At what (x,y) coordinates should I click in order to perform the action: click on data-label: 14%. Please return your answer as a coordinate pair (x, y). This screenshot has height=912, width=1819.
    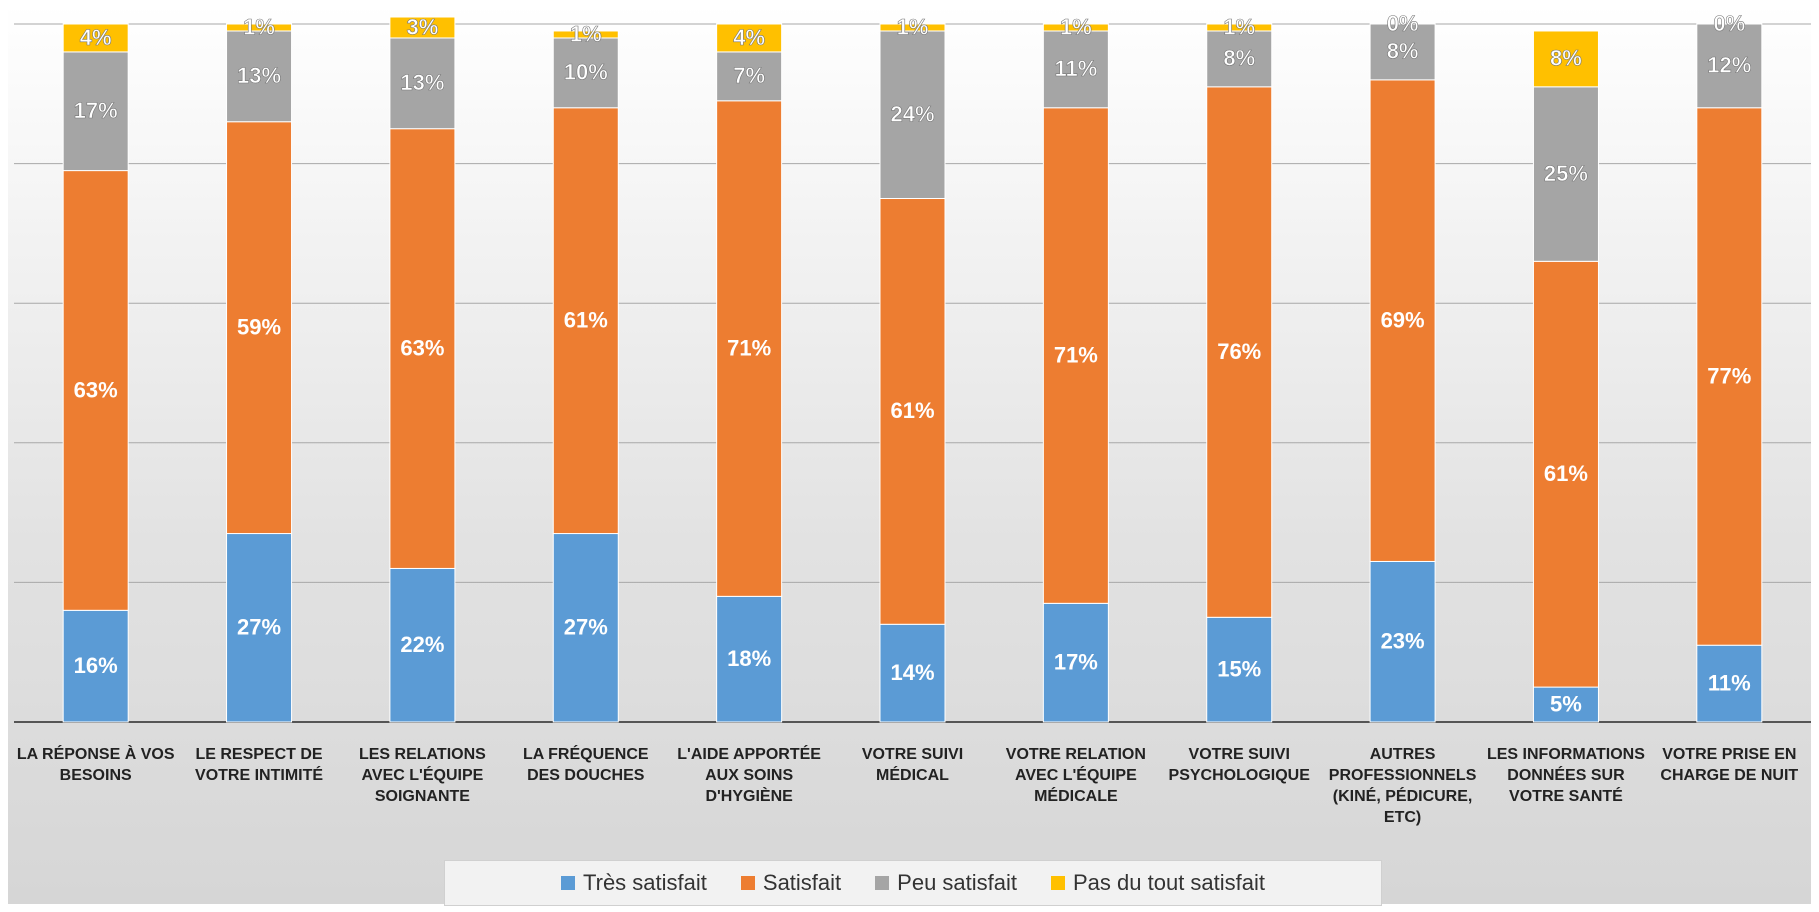
    Looking at the image, I should click on (912, 672).